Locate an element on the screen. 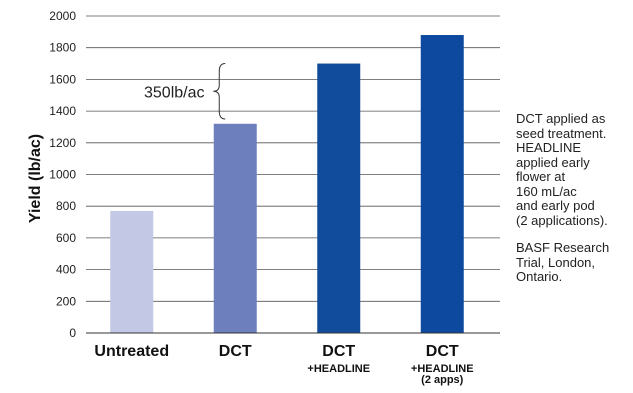 Image resolution: width=633 pixels, height=393 pixels. y-tick-label: 200 is located at coordinates (66, 301).